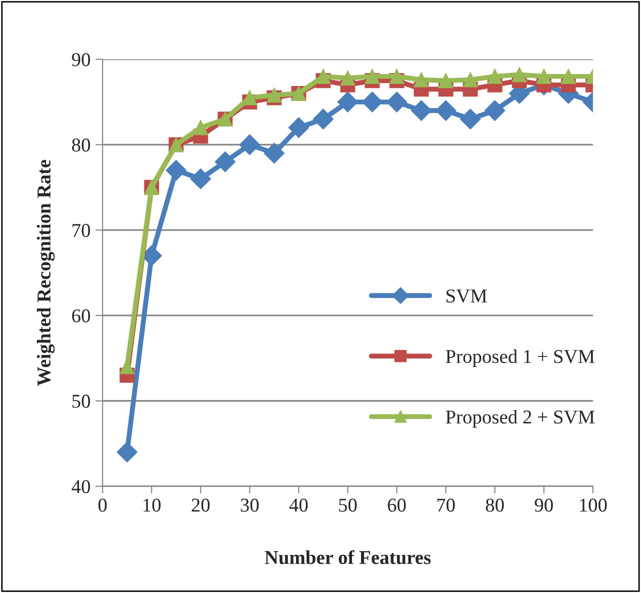 The image size is (641, 593). I want to click on y-tick-label: 60, so click(81, 315).